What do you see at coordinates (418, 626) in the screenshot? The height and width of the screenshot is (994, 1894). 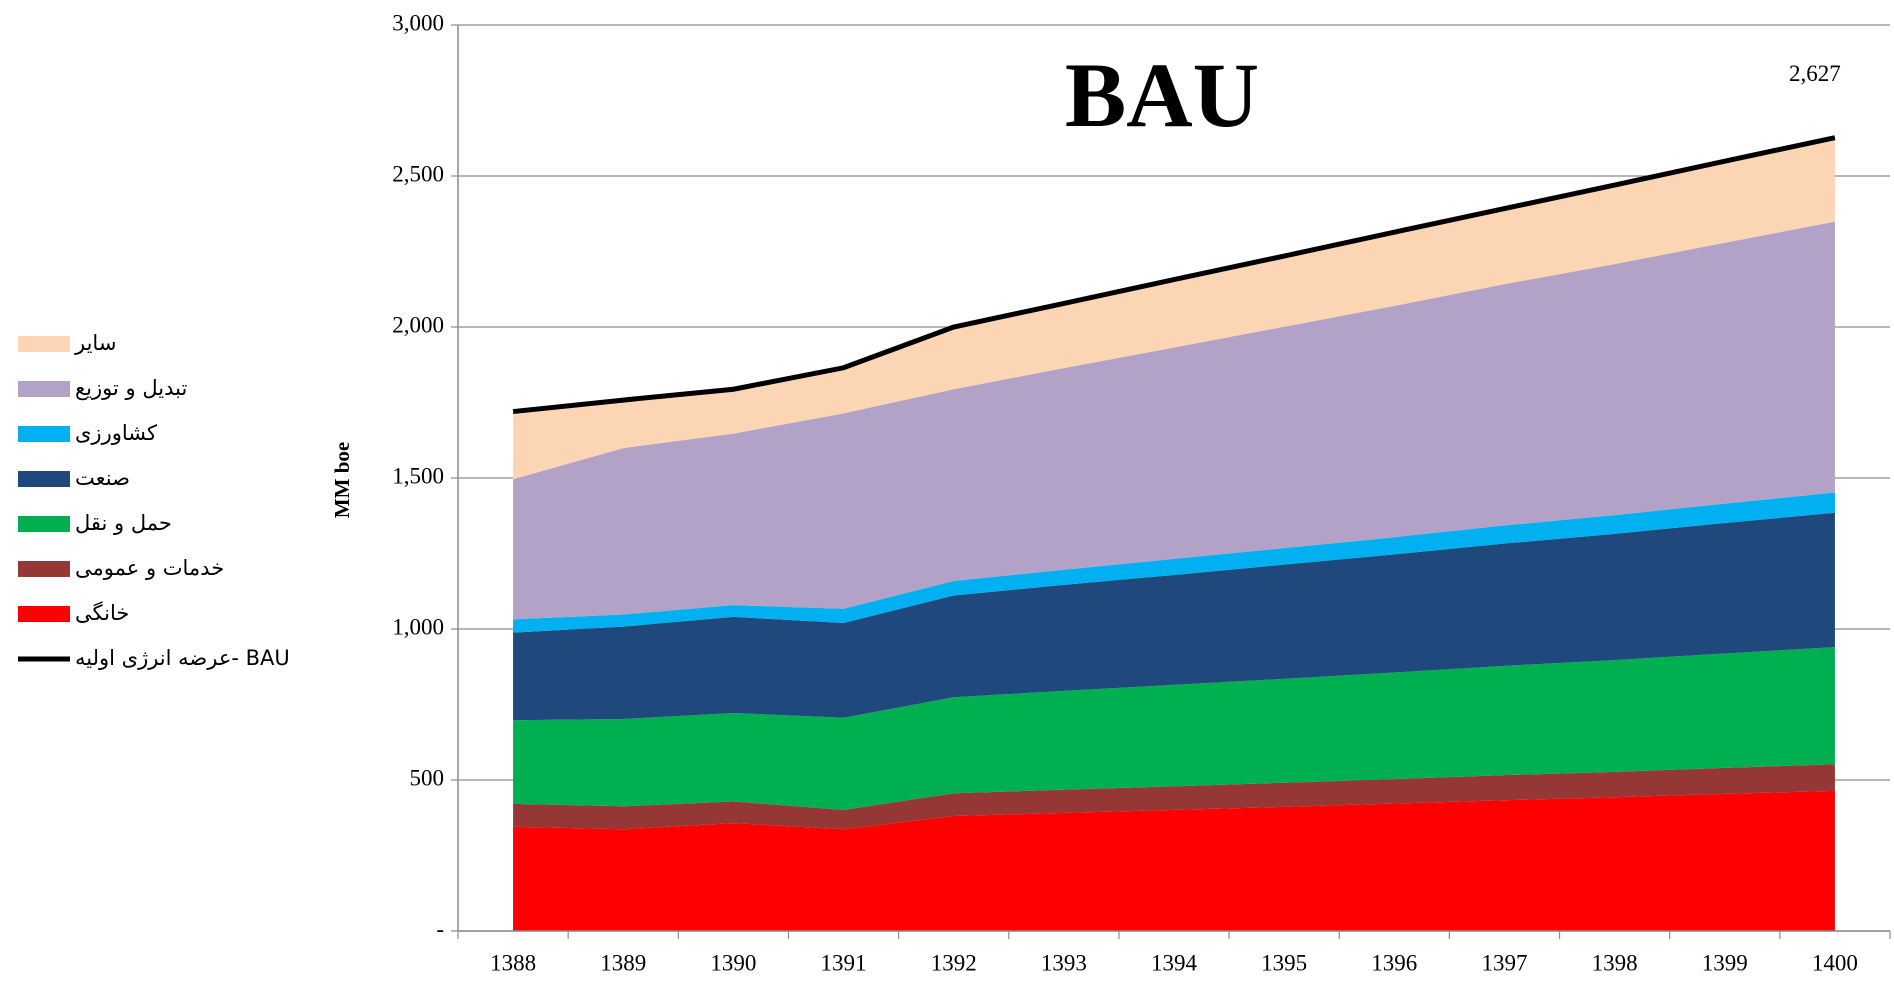 I see `y-tick-label: 1,000` at bounding box center [418, 626].